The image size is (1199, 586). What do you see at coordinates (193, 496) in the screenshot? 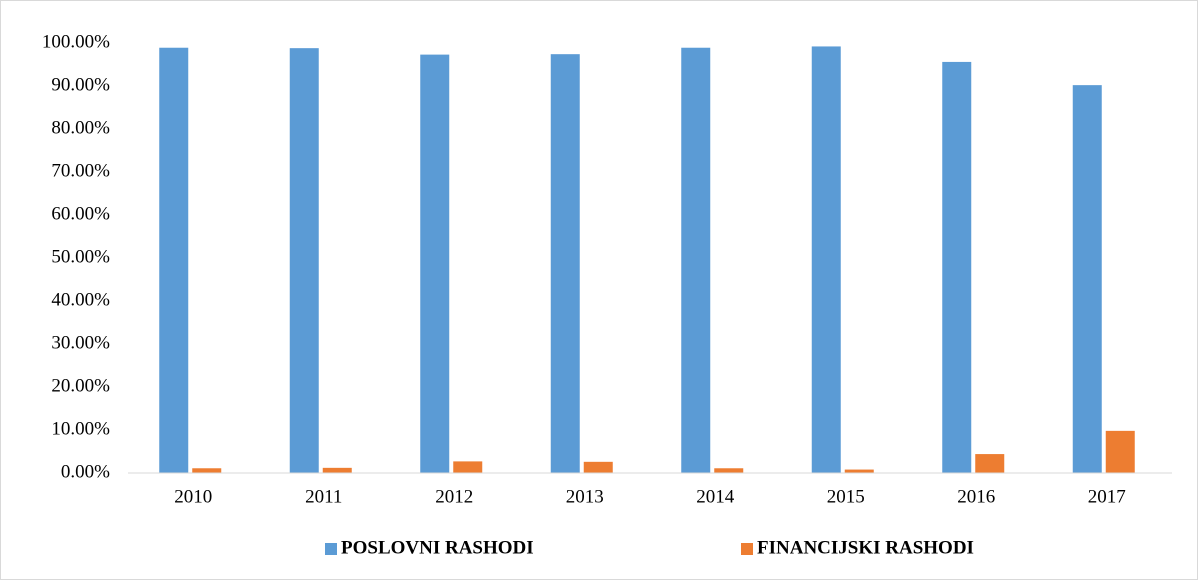
I see `x-tick-label: 2010` at bounding box center [193, 496].